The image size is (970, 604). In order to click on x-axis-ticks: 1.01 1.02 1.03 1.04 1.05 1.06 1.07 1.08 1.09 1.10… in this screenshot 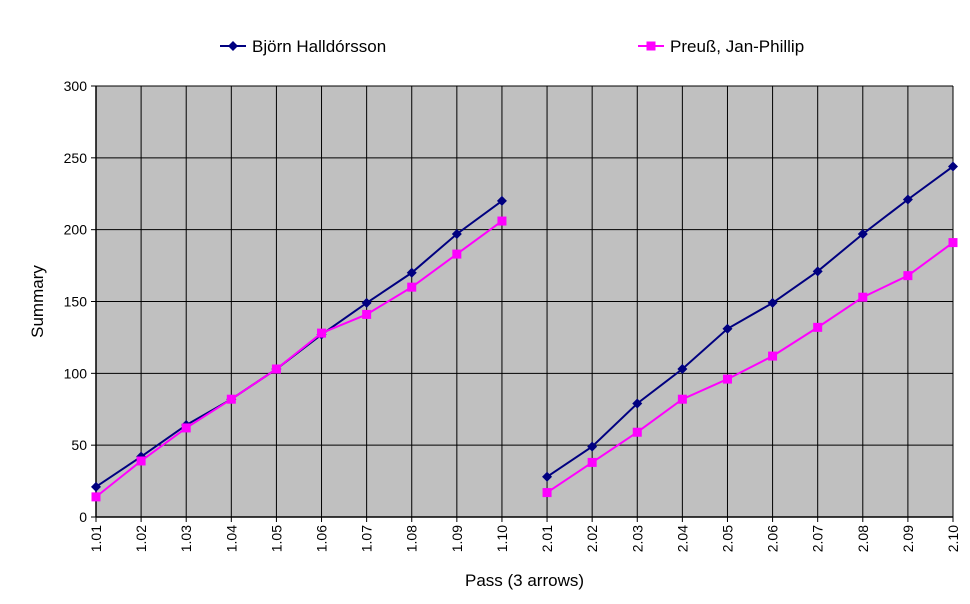, I will do `click(524, 534)`.